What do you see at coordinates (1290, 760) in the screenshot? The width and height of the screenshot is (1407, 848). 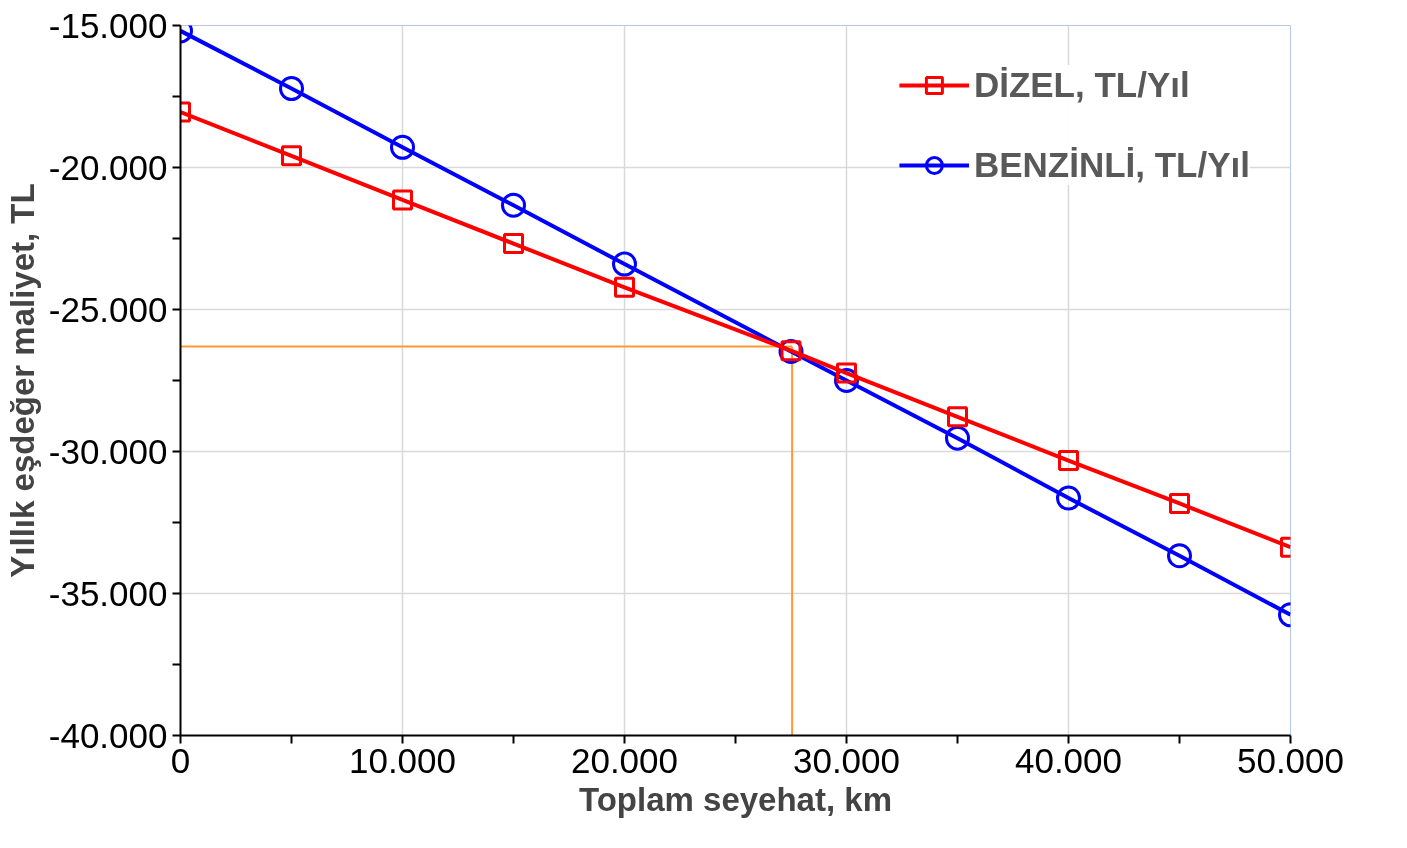 I see `x-tick-label: 50.000` at bounding box center [1290, 760].